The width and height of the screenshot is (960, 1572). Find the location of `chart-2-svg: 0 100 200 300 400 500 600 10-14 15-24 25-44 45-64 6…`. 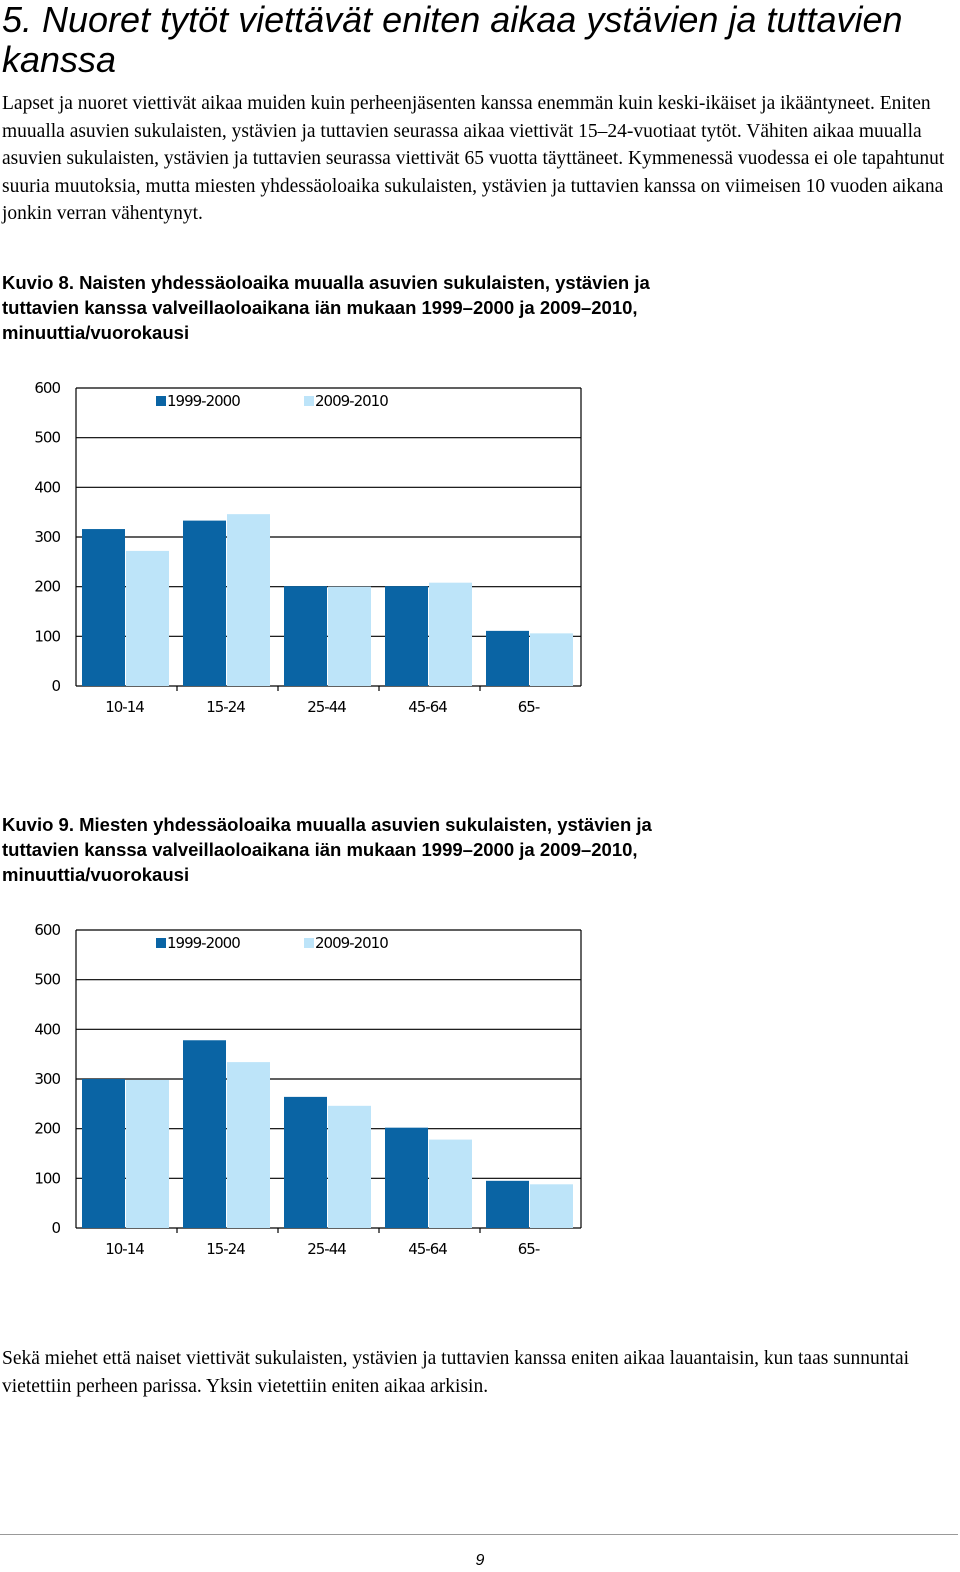

chart-2-svg: 0 100 200 300 400 500 600 10-14 15-24 25-44 45-64 6… is located at coordinates (308, 1089).